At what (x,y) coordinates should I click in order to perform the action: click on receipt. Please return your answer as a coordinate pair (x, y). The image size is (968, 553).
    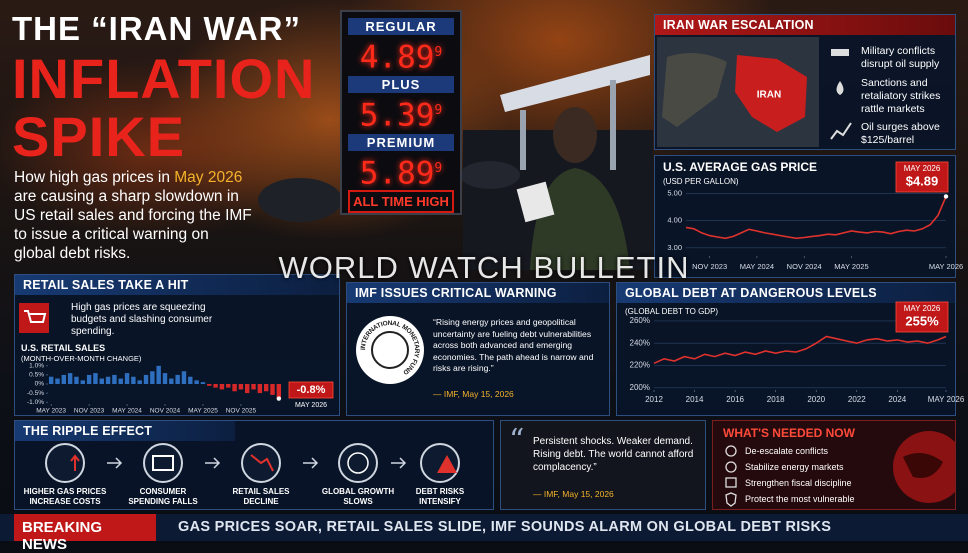
    Looking at the image, I should click on (535, 202).